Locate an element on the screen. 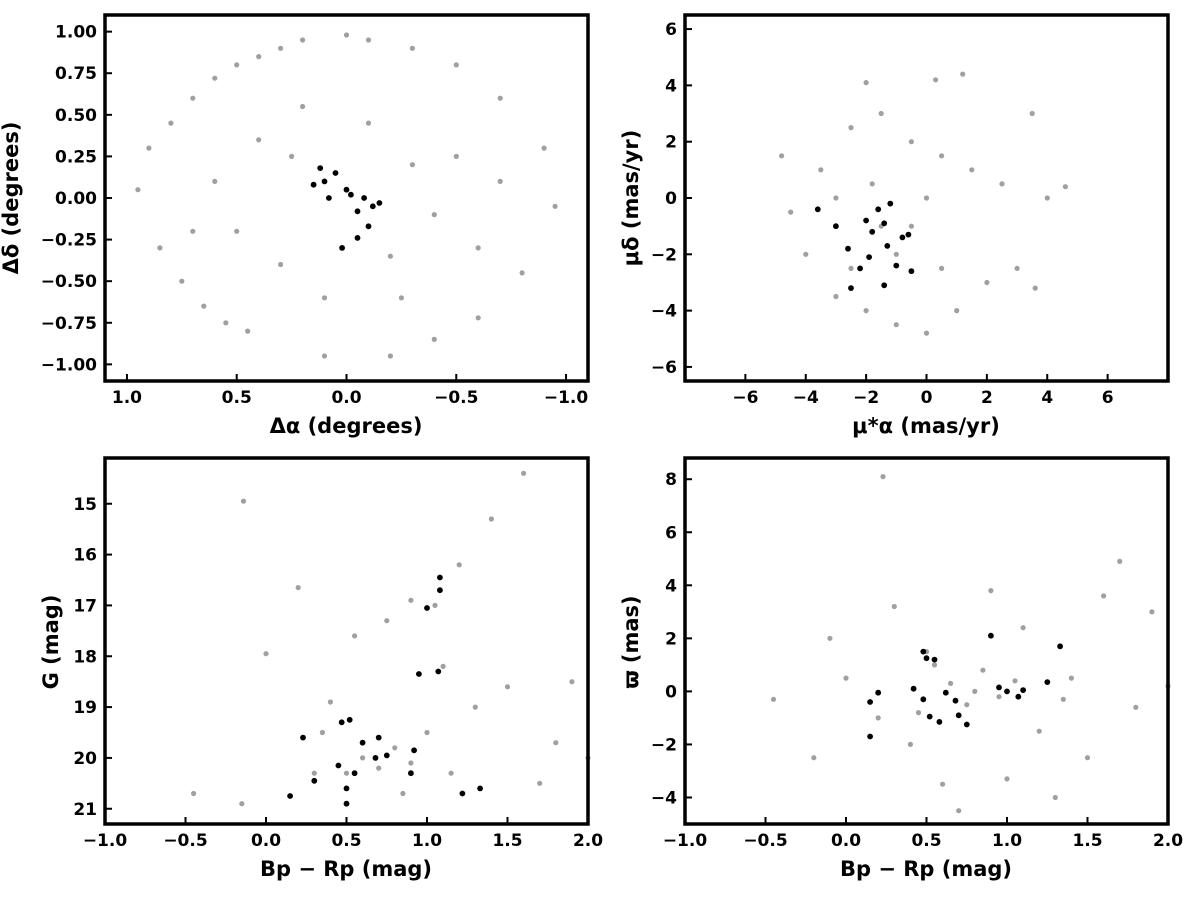 The height and width of the screenshot is (900, 1200). y-tick-label: 0.50 is located at coordinates (76, 116).